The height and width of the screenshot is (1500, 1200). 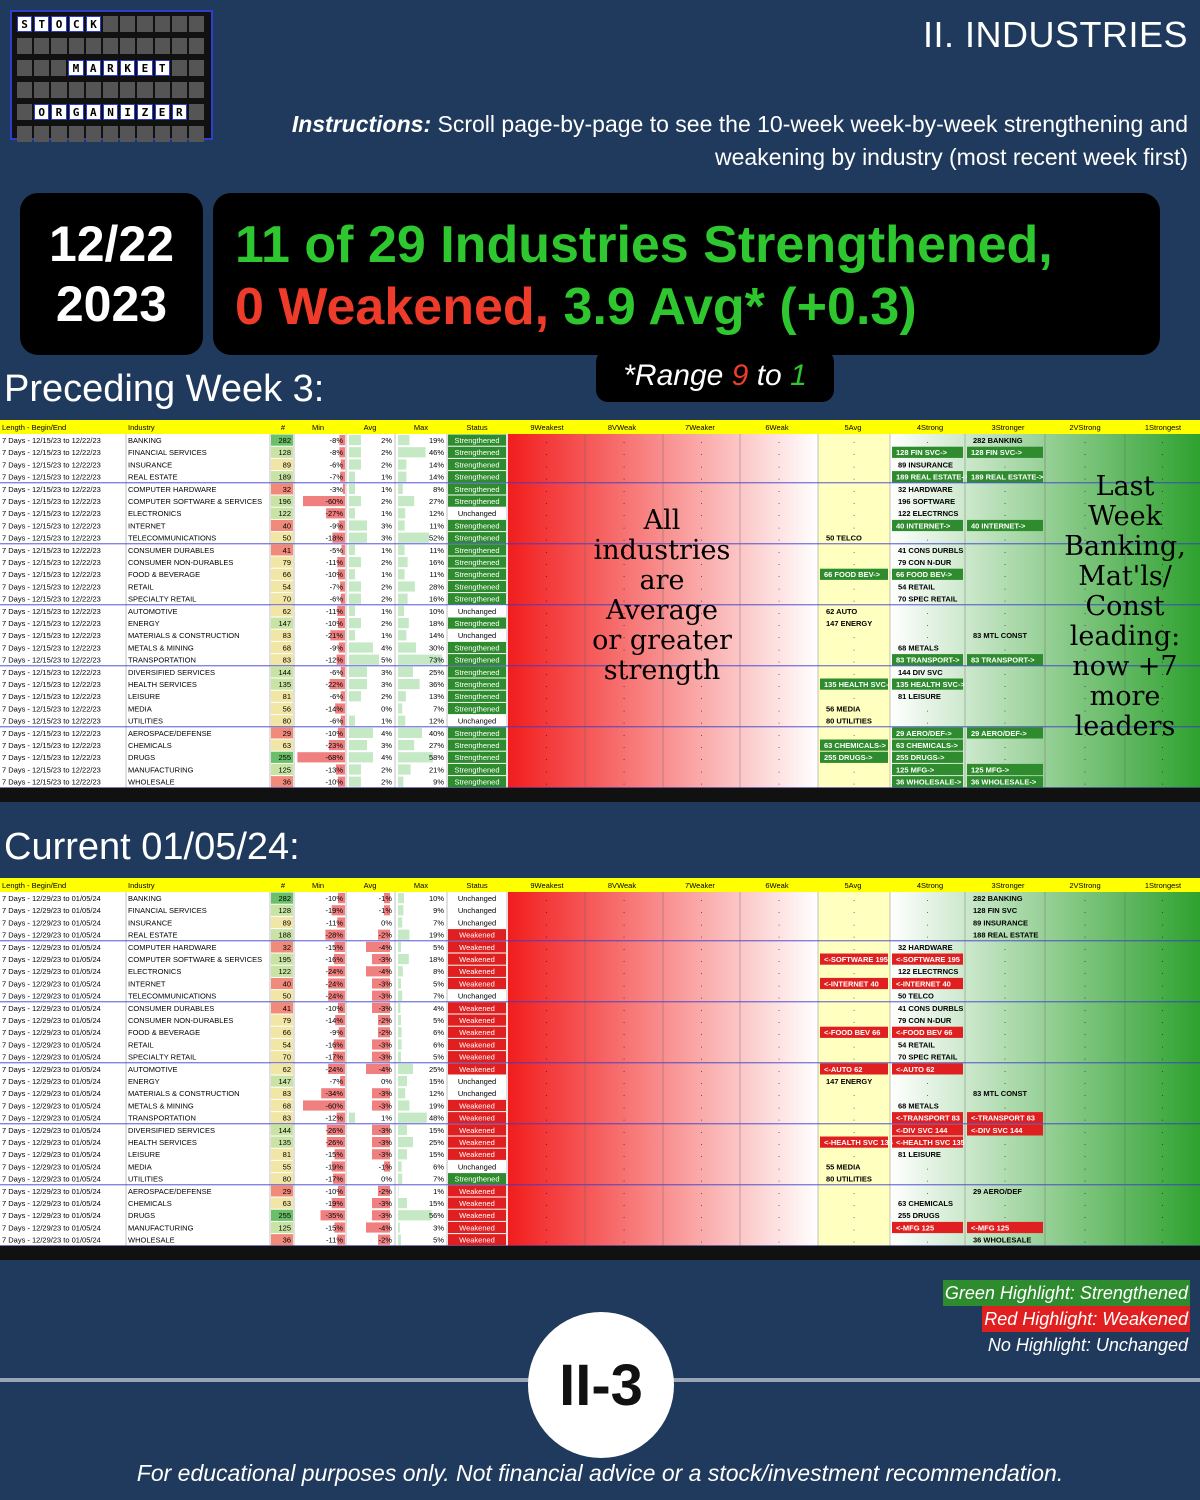 I want to click on row-count: 62, so click(x=287, y=1069).